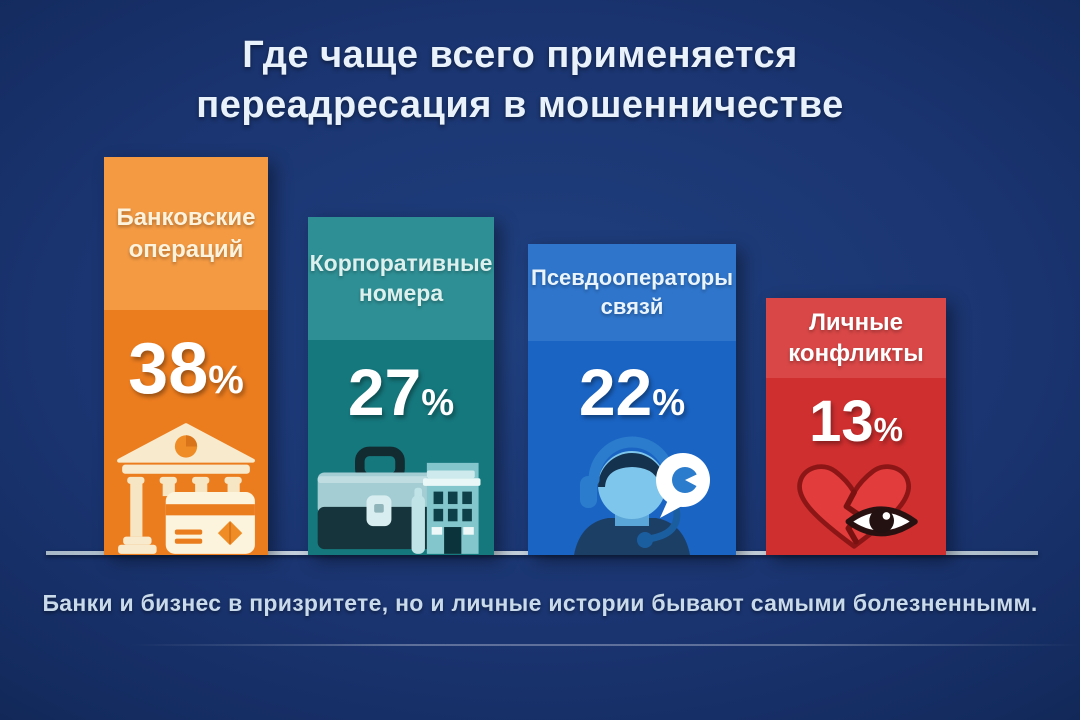 This screenshot has width=1080, height=720. I want to click on bar-value: 38%, so click(186, 369).